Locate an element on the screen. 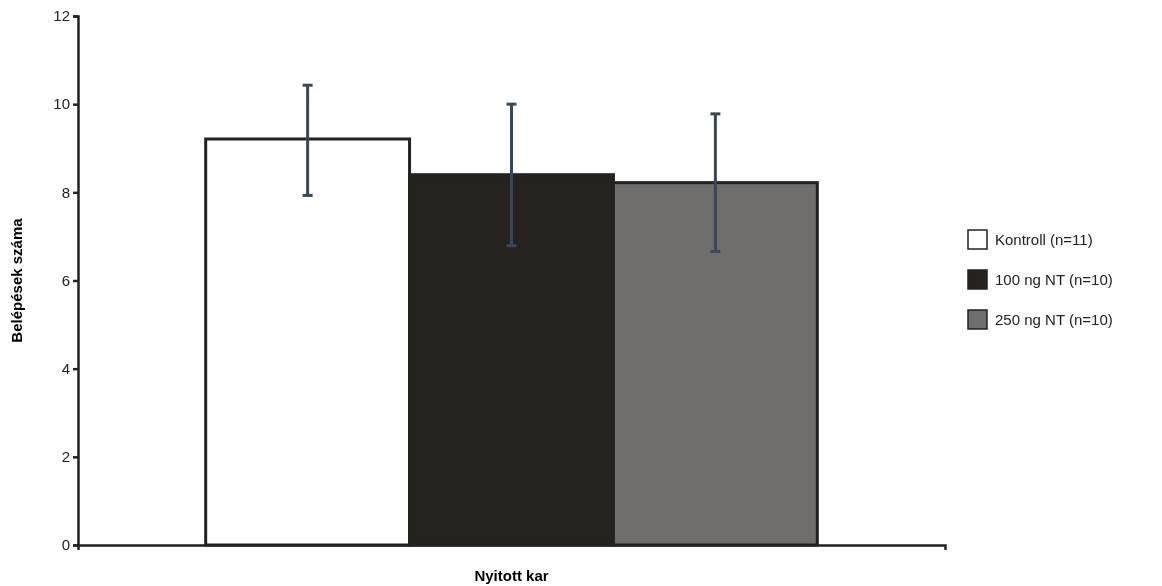  y-tick-label: 8 is located at coordinates (65, 192).